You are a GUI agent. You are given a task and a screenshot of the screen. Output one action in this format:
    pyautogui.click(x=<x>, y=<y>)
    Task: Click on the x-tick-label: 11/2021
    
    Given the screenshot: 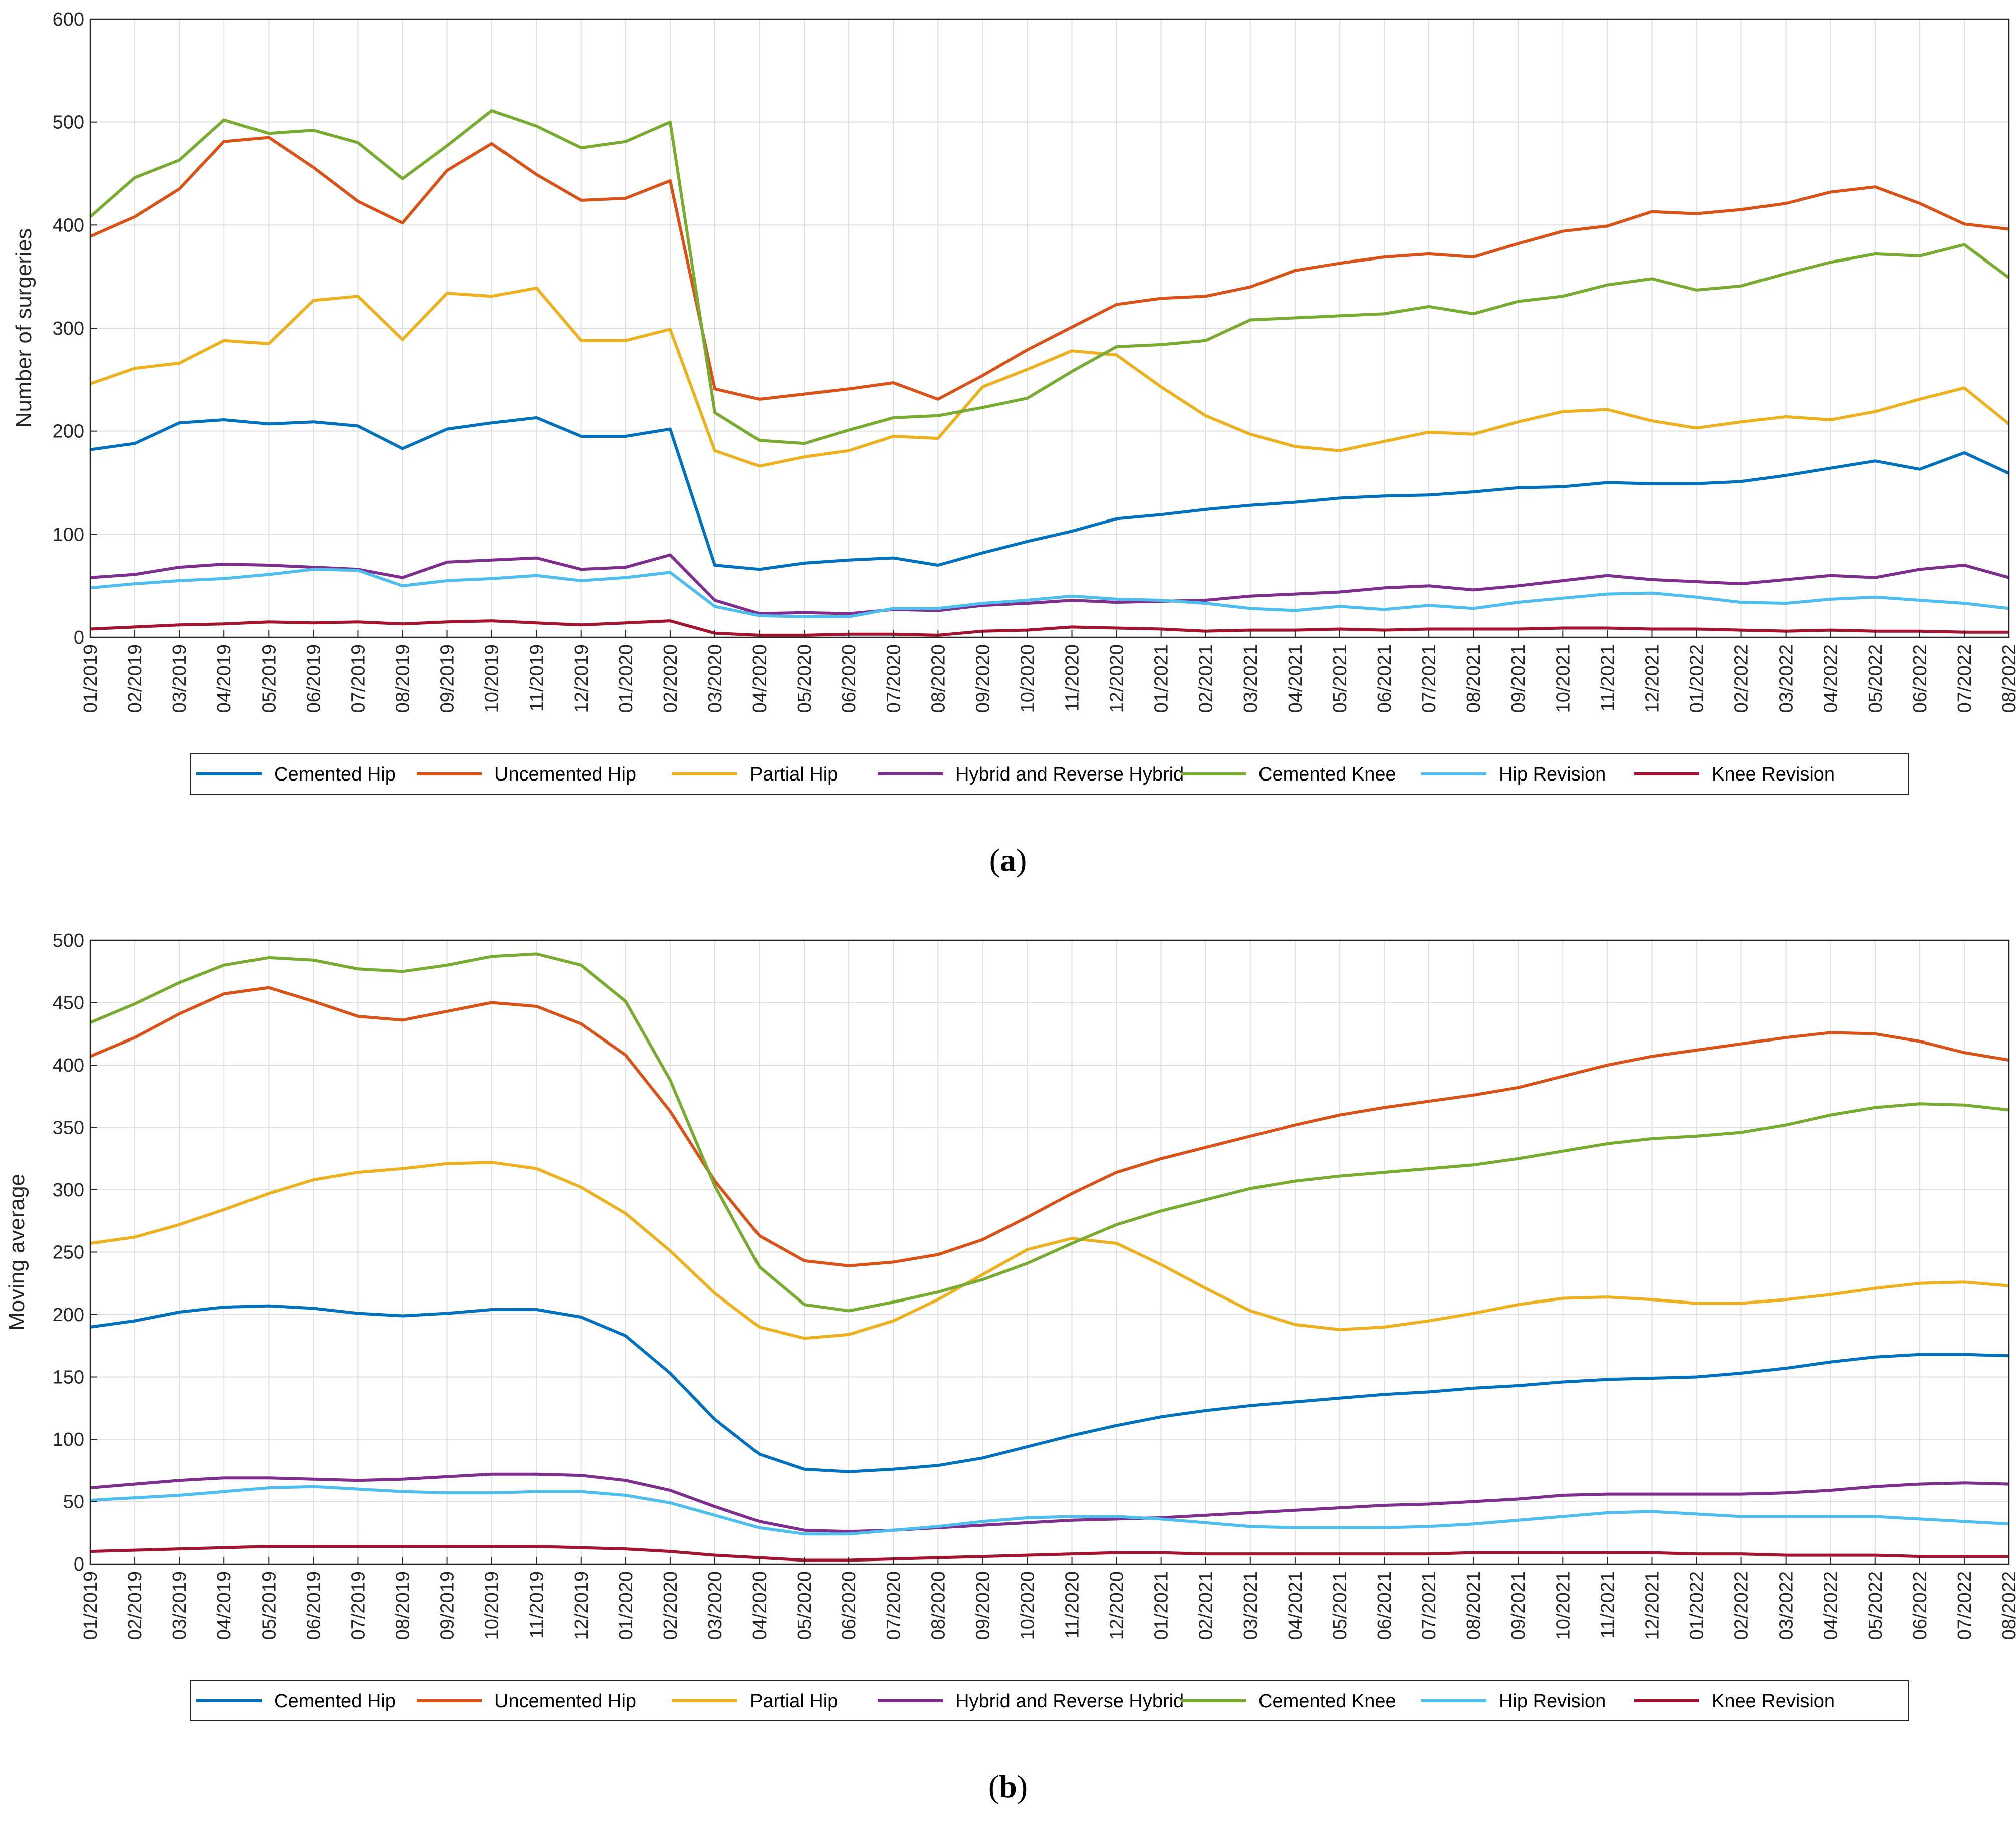 What is the action you would take?
    pyautogui.click(x=1607, y=1605)
    